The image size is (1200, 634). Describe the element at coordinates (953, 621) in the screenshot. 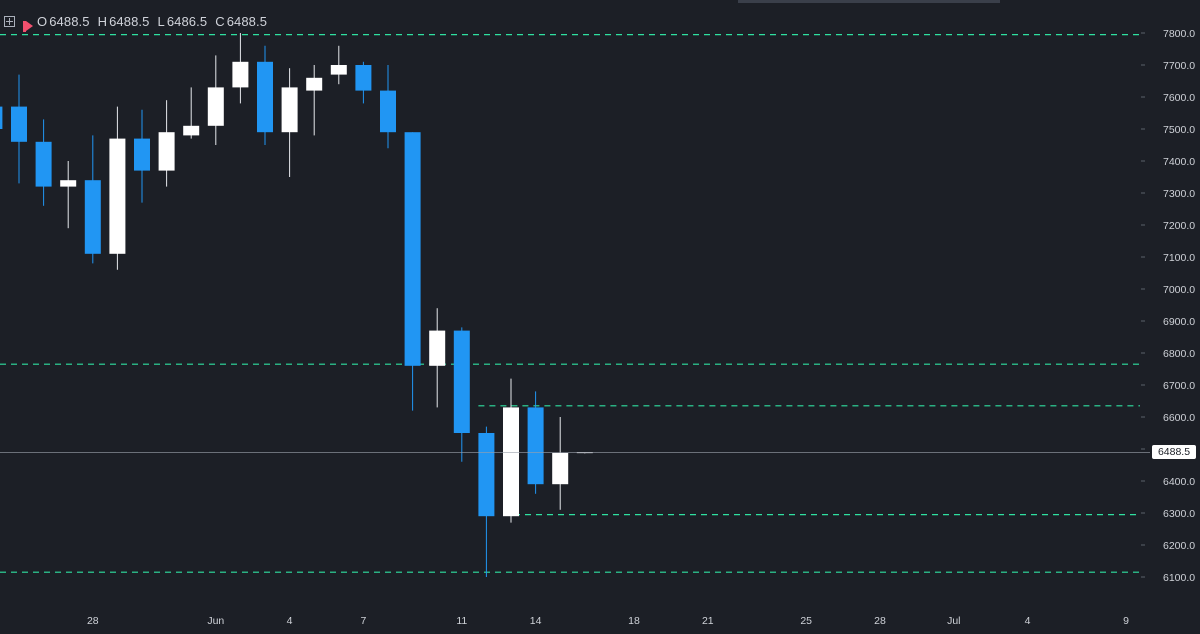

I see `x-tick-label: Jul` at that location.